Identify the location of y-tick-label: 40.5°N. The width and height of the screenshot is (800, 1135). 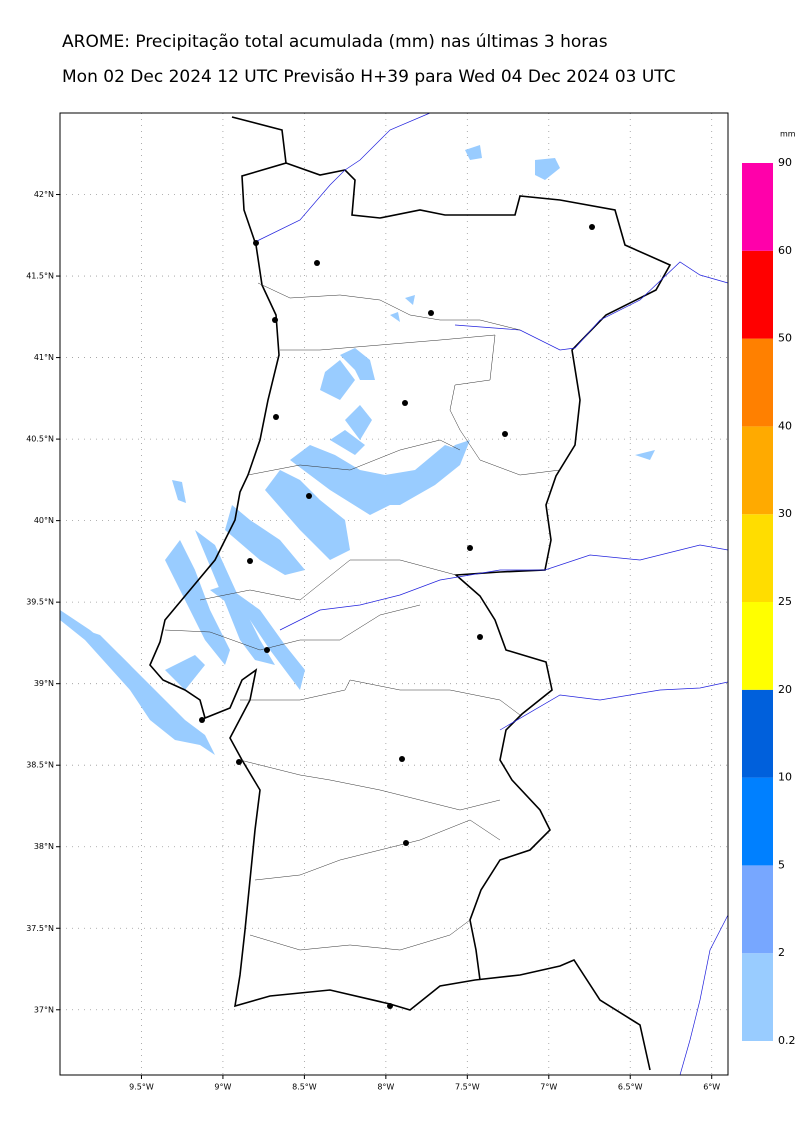
(40, 439).